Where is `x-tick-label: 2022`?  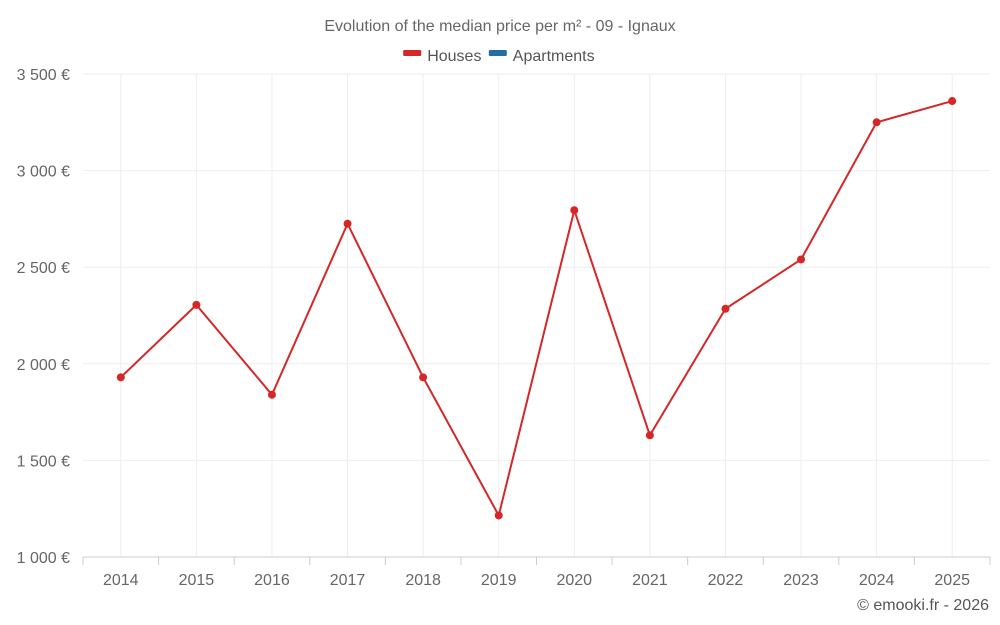 x-tick-label: 2022 is located at coordinates (726, 580).